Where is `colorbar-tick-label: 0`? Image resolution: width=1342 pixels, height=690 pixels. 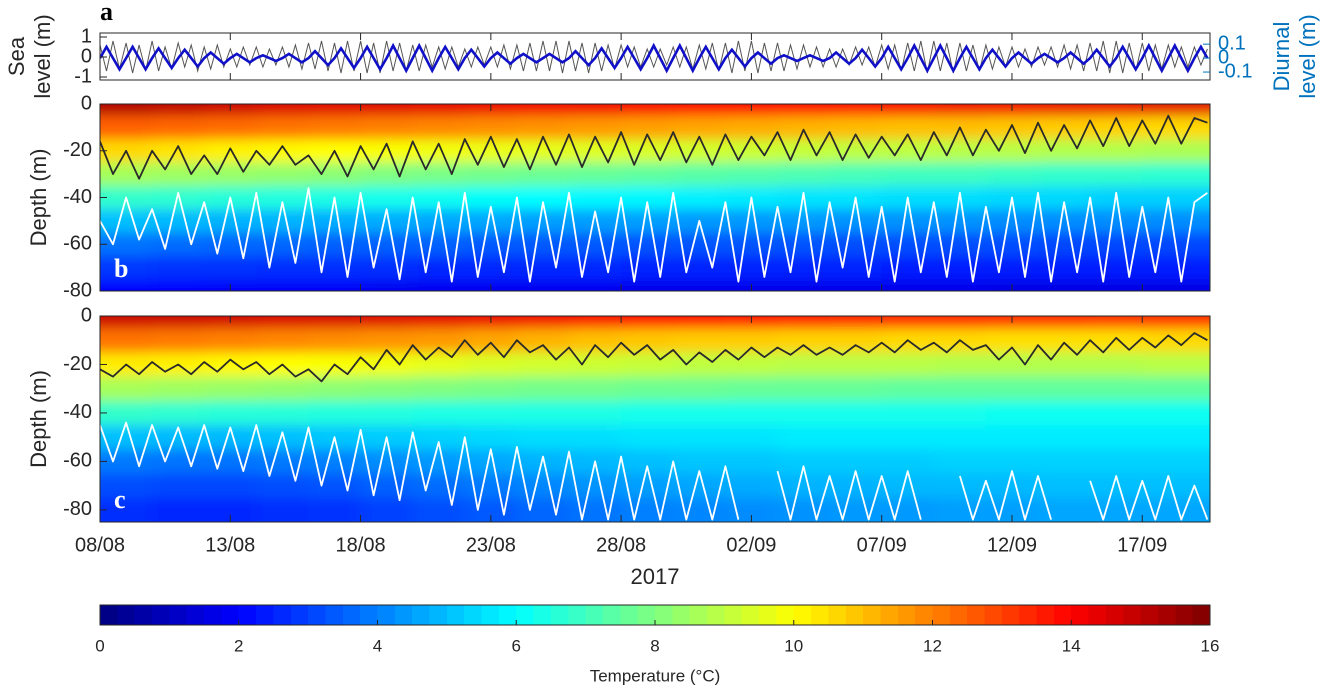
colorbar-tick-label: 0 is located at coordinates (99, 645).